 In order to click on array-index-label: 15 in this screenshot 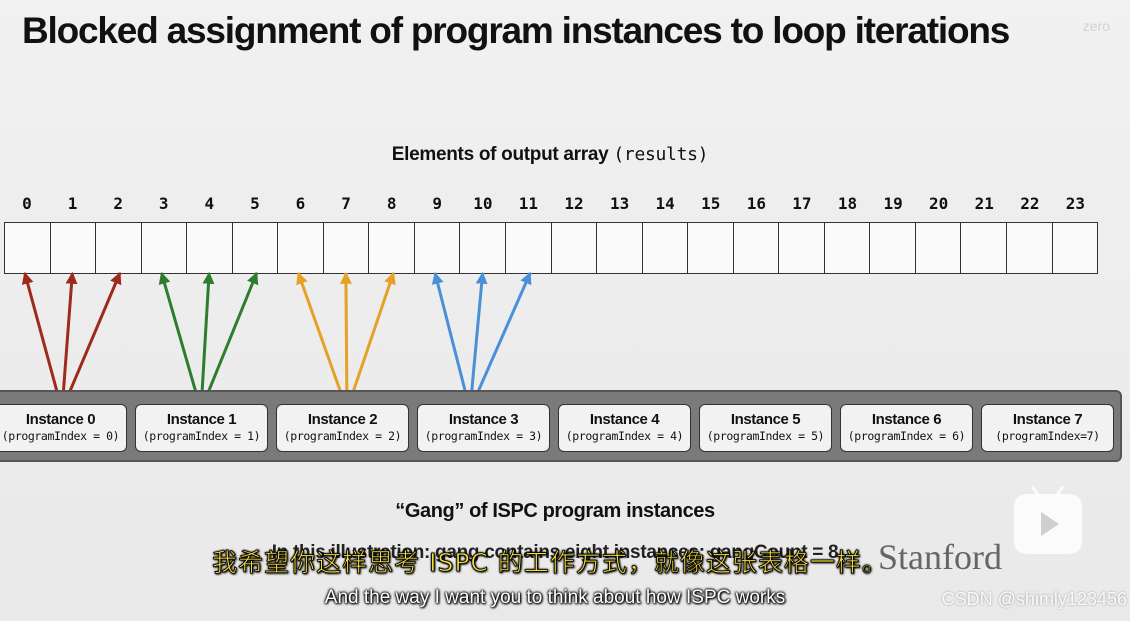, I will do `click(711, 203)`.